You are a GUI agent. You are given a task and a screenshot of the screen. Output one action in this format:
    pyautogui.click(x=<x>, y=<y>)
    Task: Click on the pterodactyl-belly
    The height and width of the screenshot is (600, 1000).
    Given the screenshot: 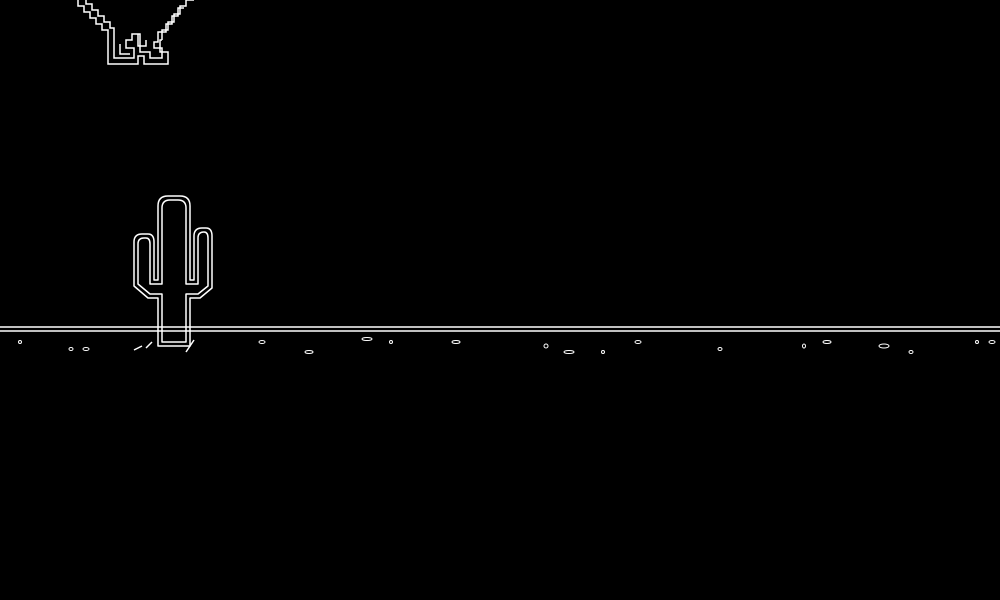 What is the action you would take?
    pyautogui.click(x=124, y=49)
    